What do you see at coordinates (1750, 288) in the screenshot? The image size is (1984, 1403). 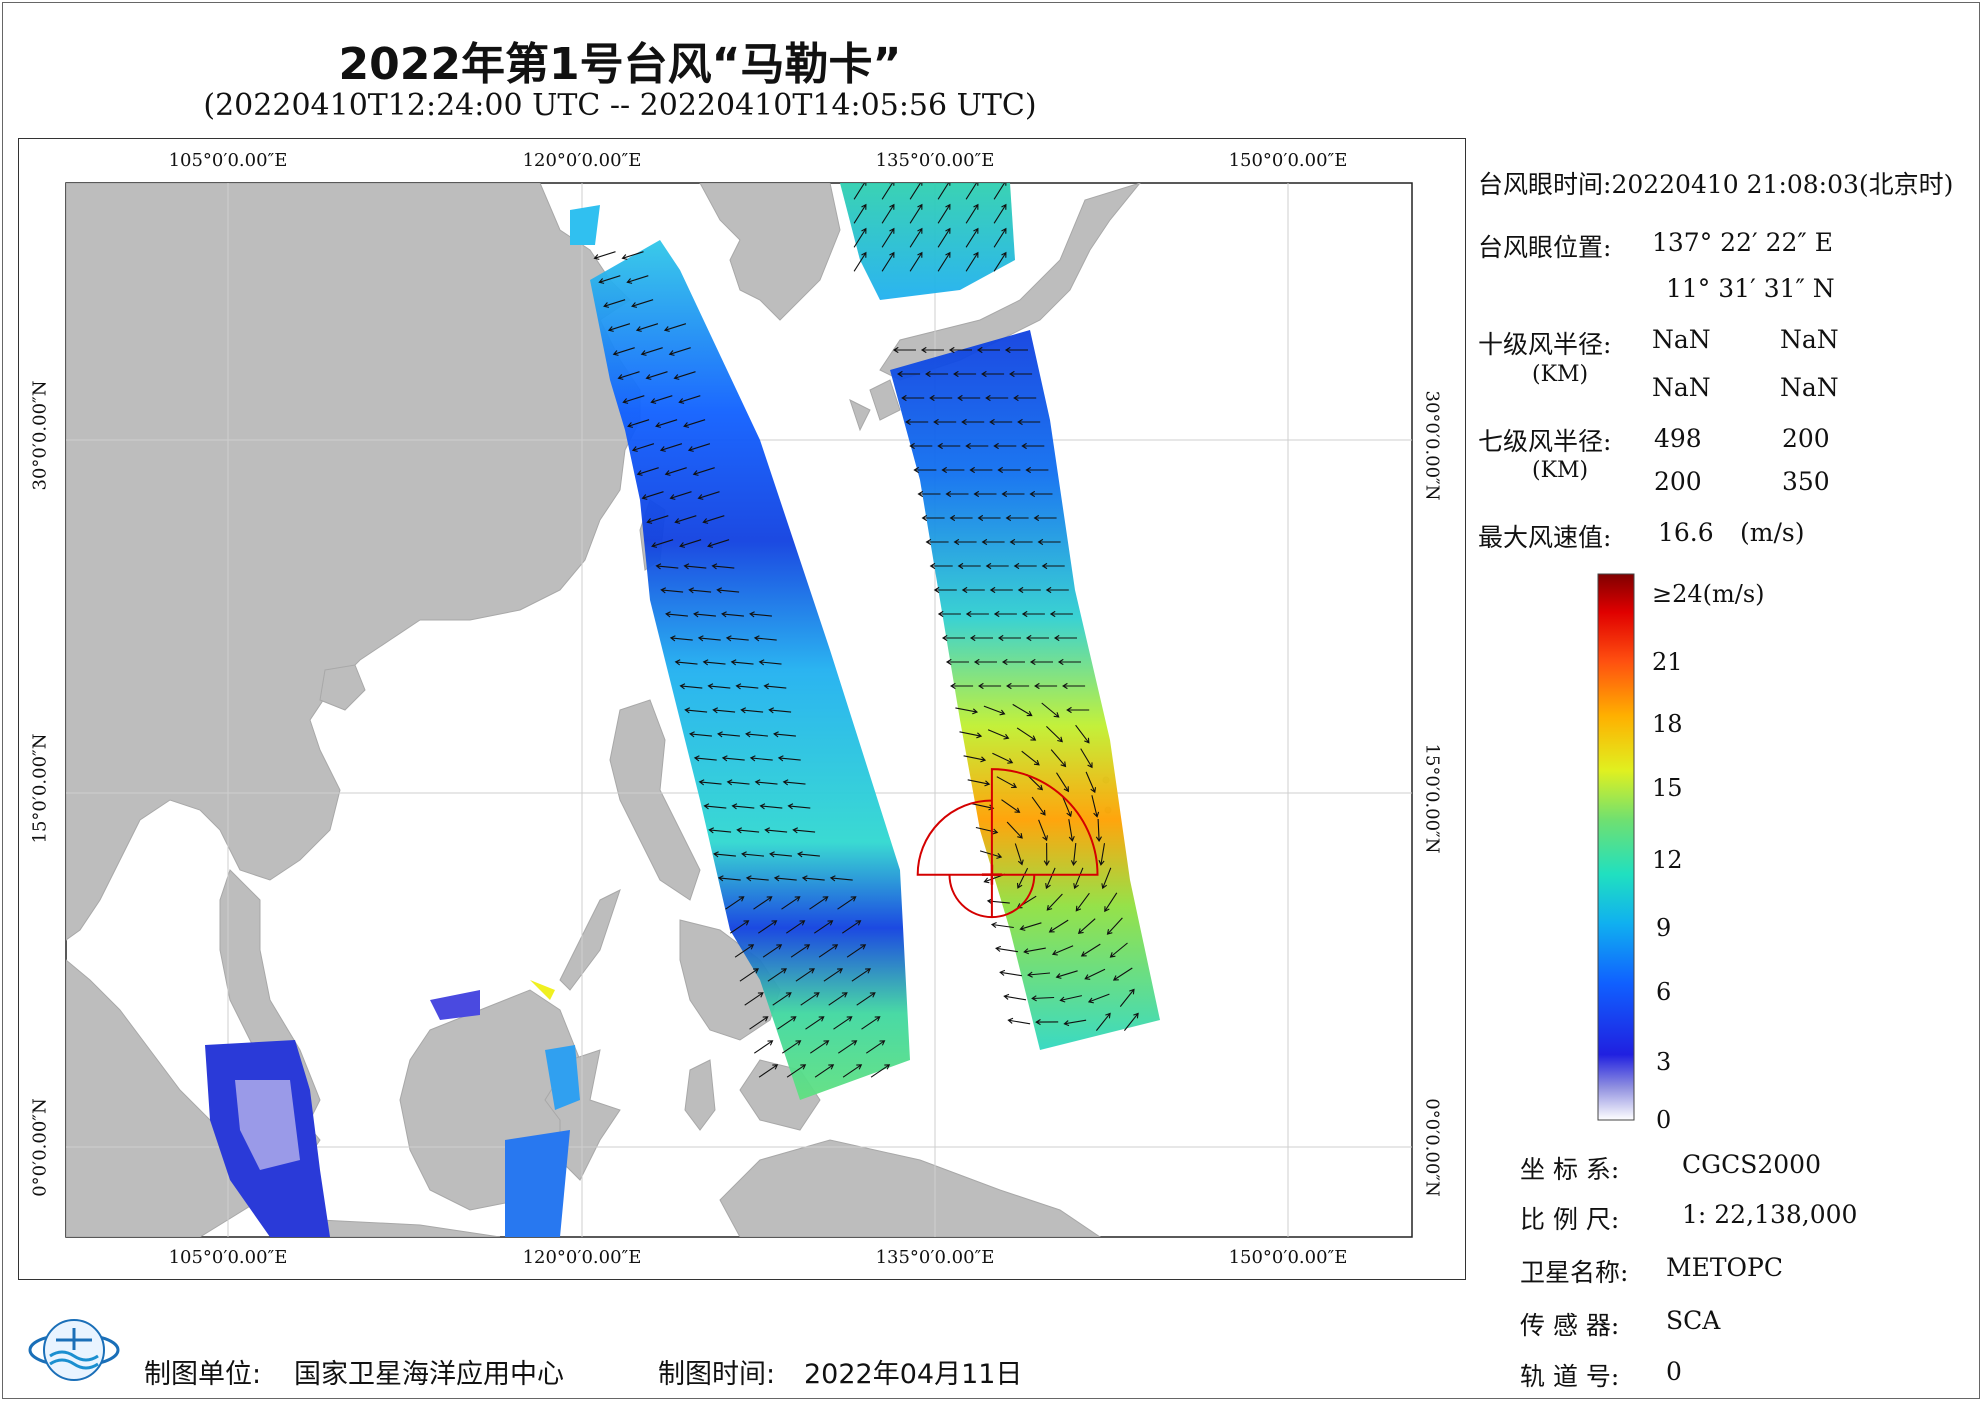 I see `eye-lat-value: 11° 31′ 31″ N` at bounding box center [1750, 288].